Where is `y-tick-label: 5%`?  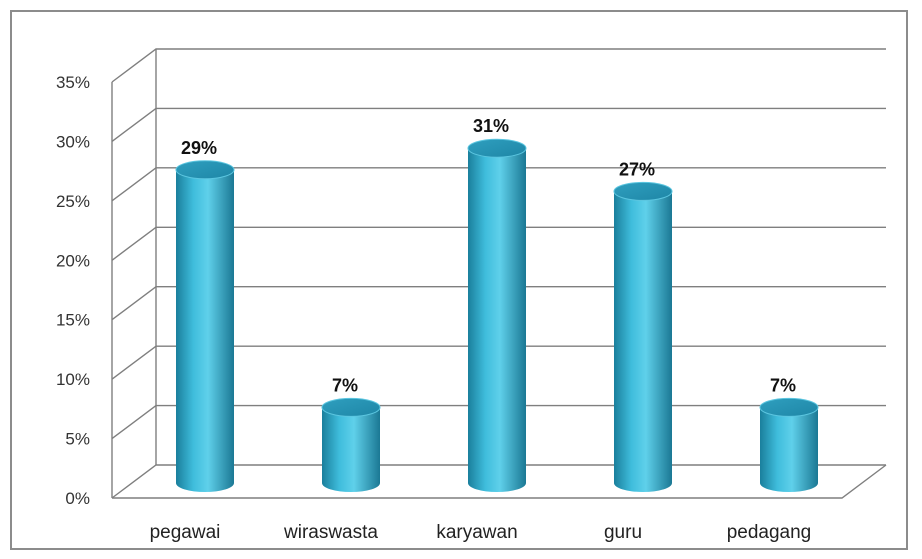 y-tick-label: 5% is located at coordinates (77, 439).